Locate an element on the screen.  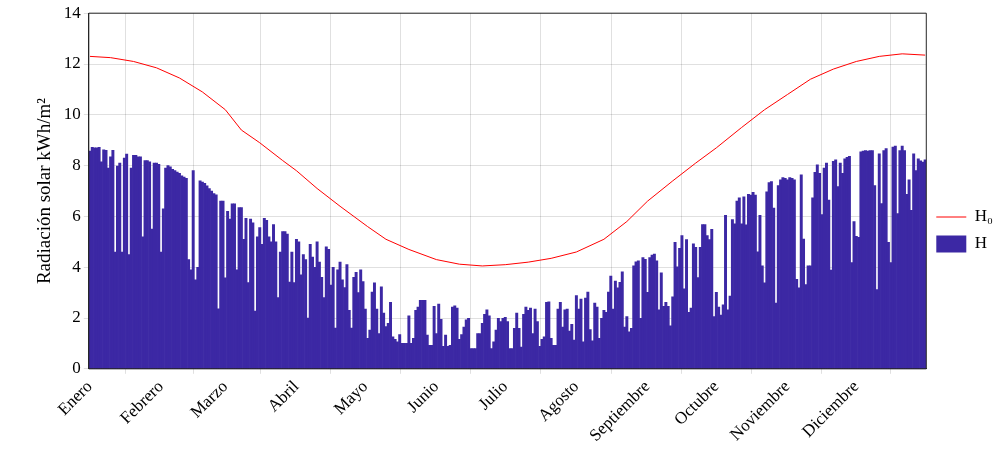
y-tick-label: 10 is located at coordinates (72, 114).